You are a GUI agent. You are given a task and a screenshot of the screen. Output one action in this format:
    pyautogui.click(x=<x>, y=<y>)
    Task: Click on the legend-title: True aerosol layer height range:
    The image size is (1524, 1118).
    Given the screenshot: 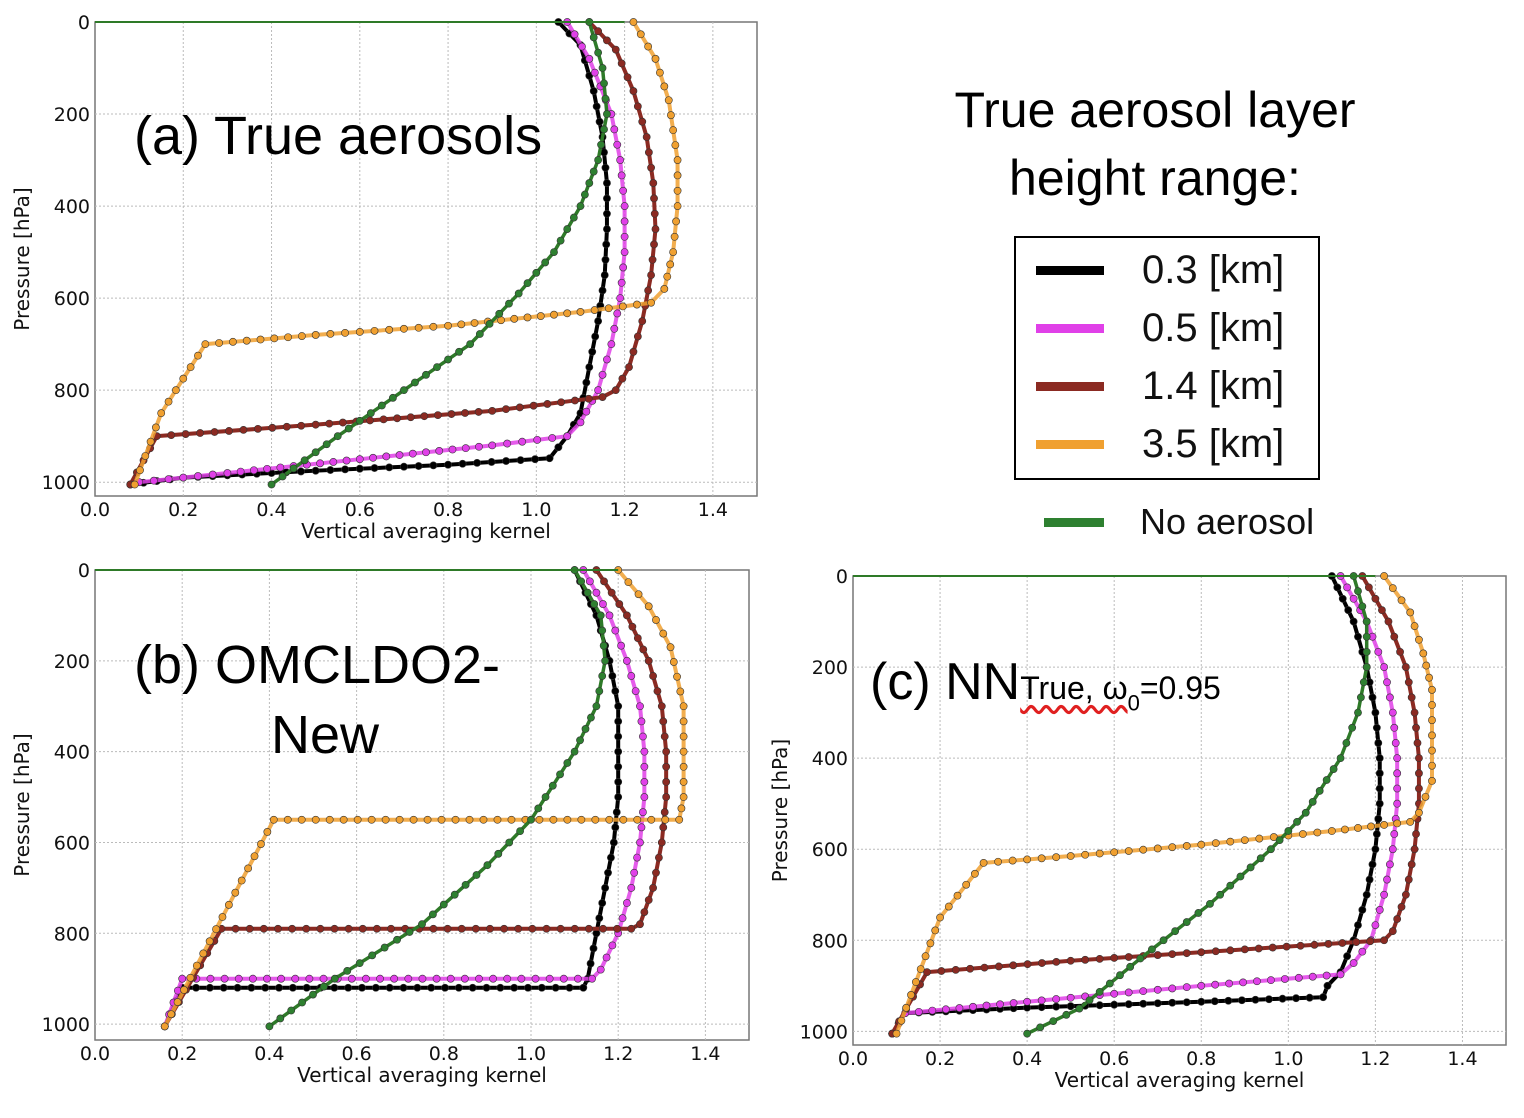 What is the action you would take?
    pyautogui.click(x=1155, y=144)
    